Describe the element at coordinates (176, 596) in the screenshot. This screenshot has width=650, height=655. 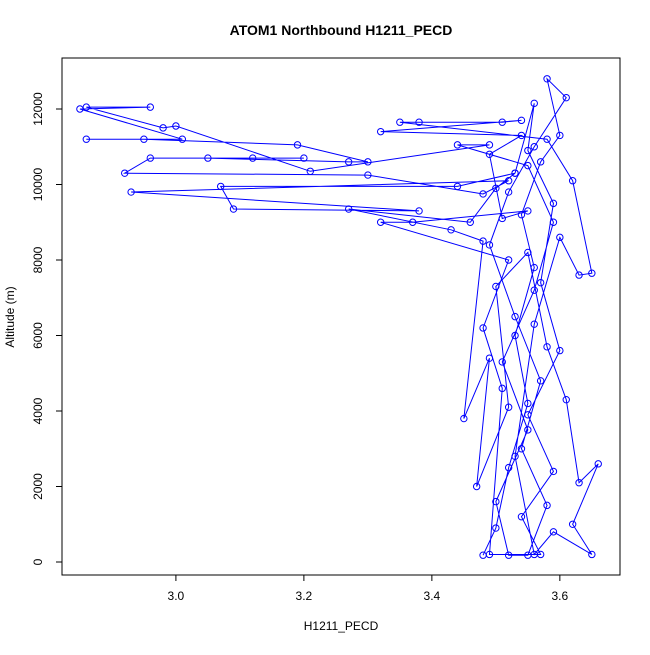
I see `x-tick-label: 3.0` at that location.